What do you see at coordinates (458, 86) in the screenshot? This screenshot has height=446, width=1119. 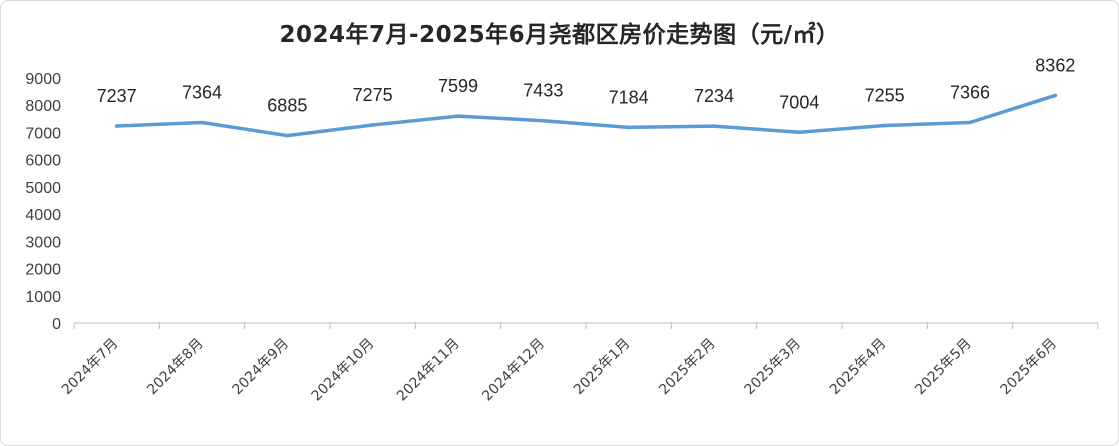 I see `data-label: 7599` at bounding box center [458, 86].